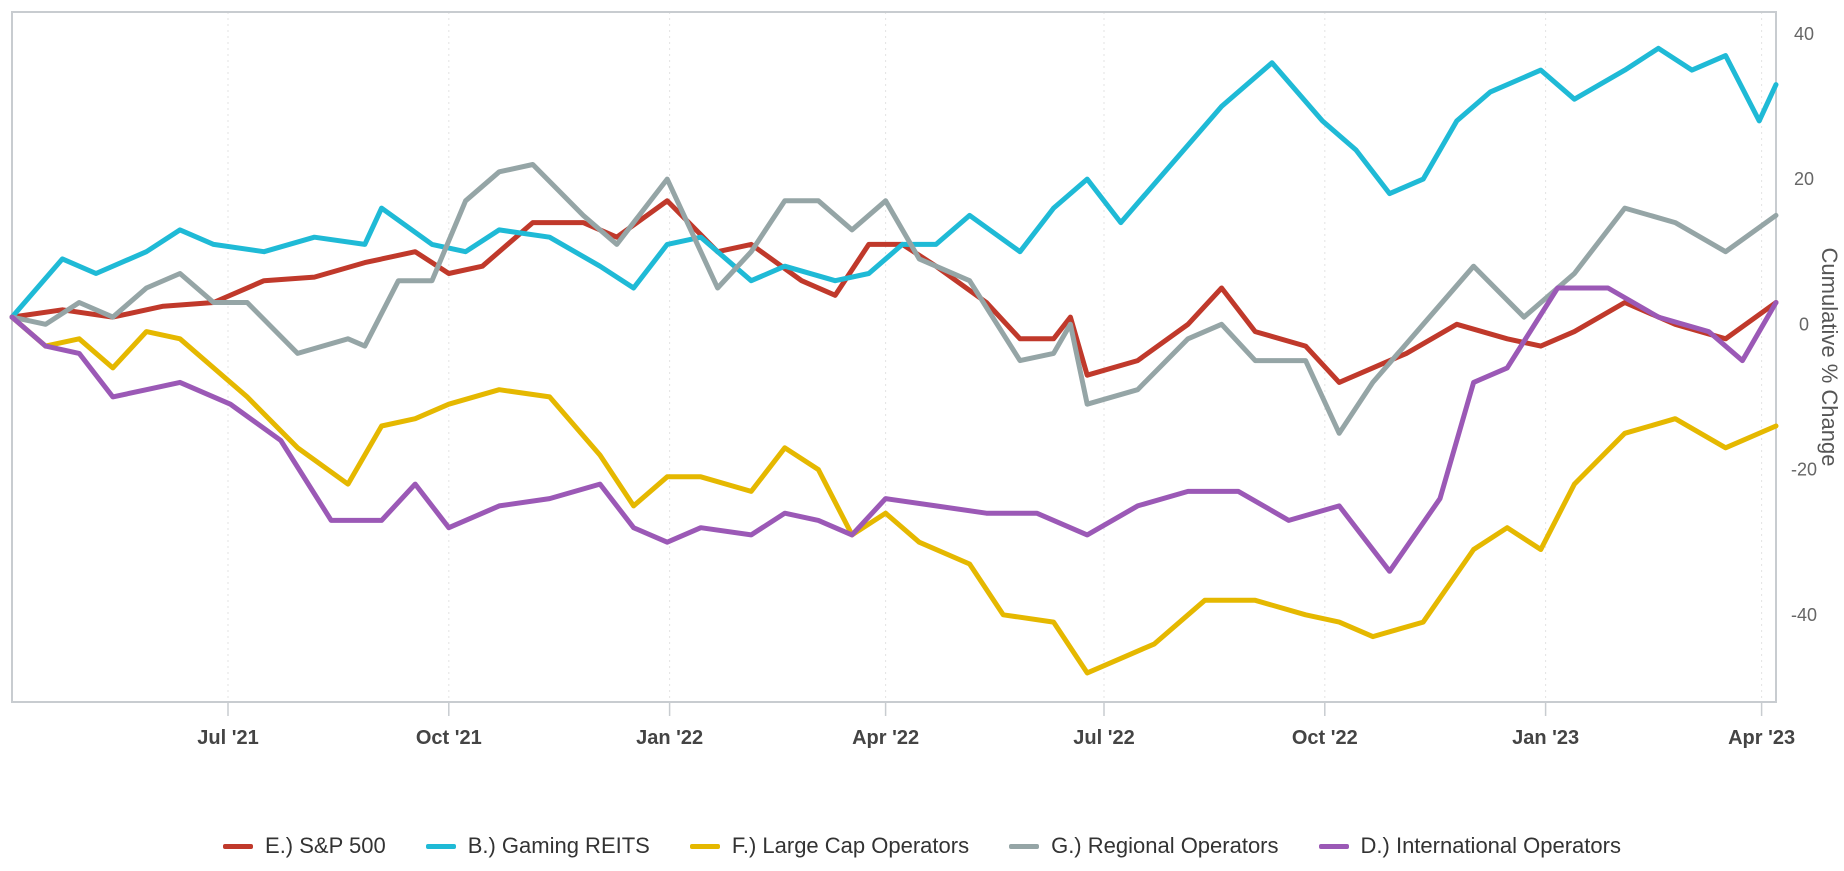 The height and width of the screenshot is (871, 1844). I want to click on legend-item: F.) Large Cap Operators, so click(829, 846).